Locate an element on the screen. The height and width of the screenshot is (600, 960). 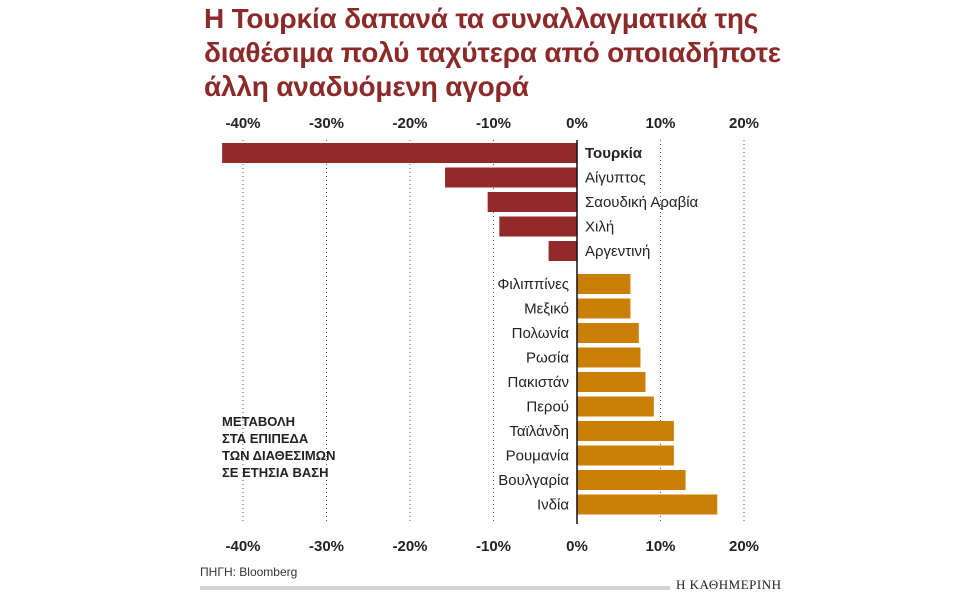
category-label: Πακιστάν is located at coordinates (538, 382).